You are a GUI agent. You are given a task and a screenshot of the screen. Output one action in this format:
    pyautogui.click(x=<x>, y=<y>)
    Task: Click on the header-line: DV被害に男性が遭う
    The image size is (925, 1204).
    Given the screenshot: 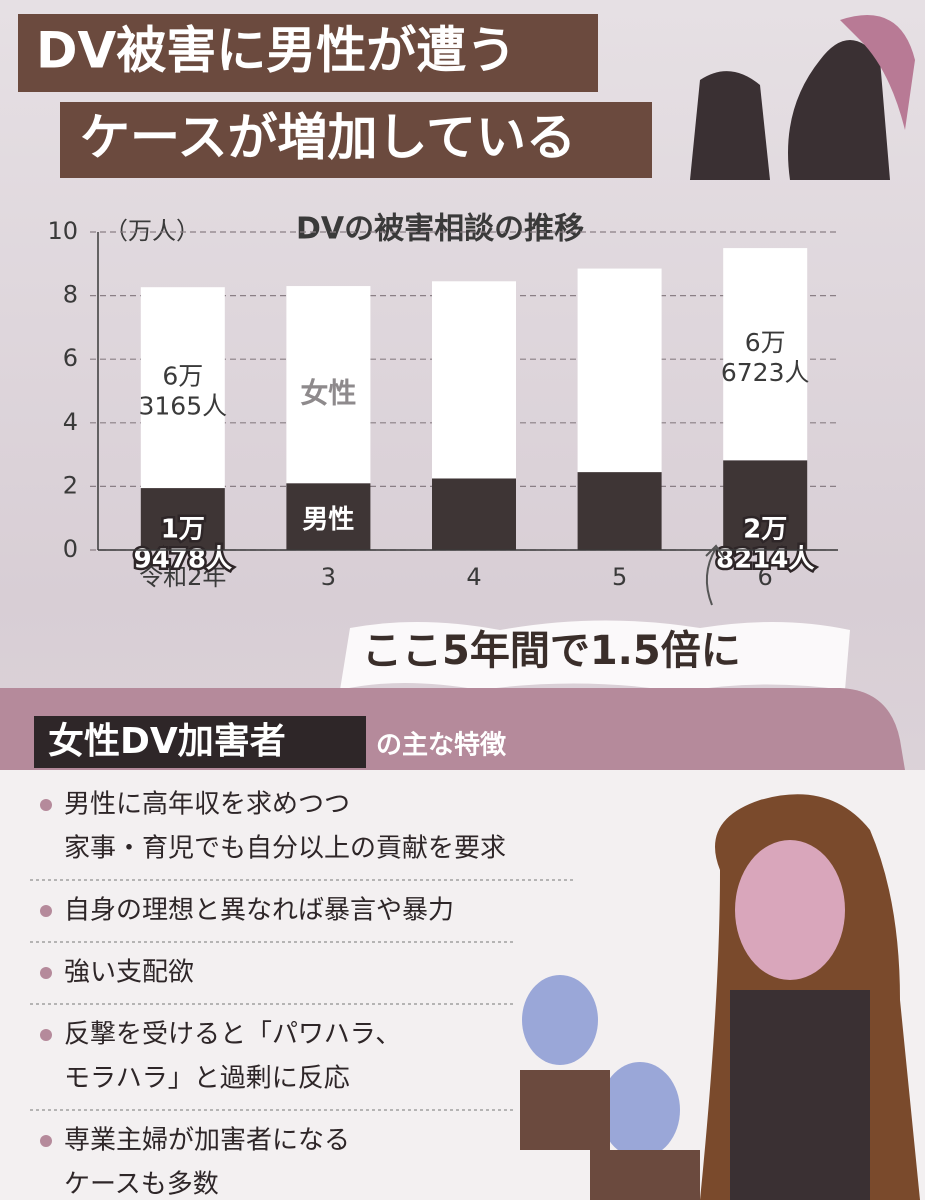 What is the action you would take?
    pyautogui.click(x=276, y=51)
    